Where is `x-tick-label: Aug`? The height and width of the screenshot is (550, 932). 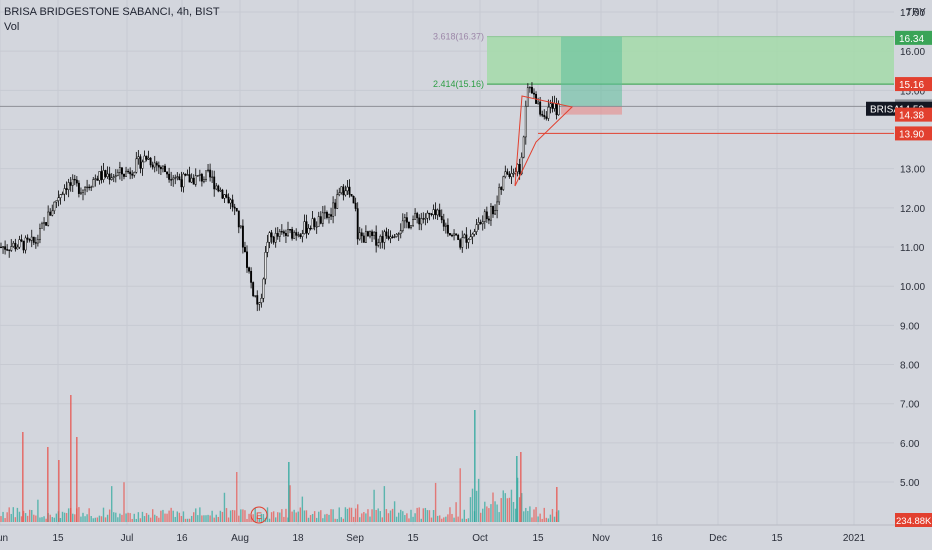
x-tick-label: Aug is located at coordinates (240, 538).